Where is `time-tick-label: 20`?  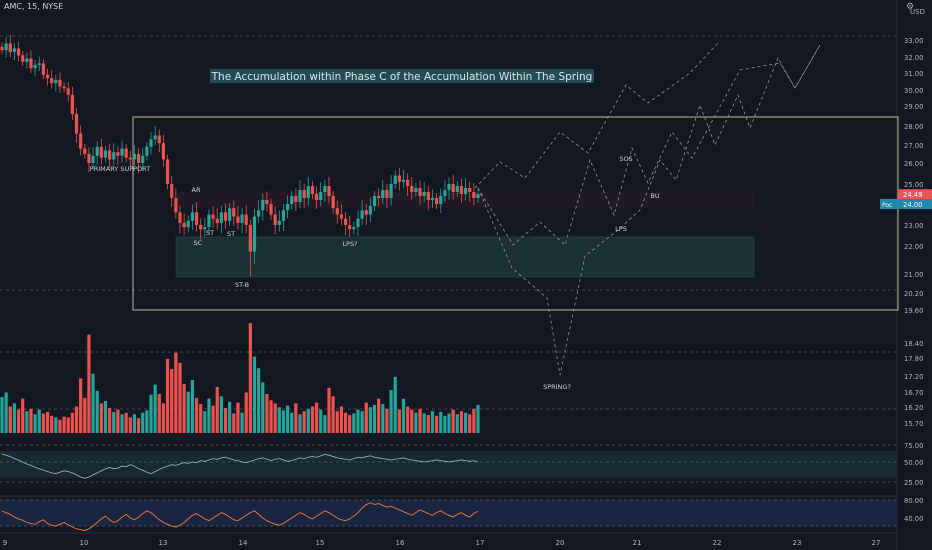 time-tick-label: 20 is located at coordinates (560, 543).